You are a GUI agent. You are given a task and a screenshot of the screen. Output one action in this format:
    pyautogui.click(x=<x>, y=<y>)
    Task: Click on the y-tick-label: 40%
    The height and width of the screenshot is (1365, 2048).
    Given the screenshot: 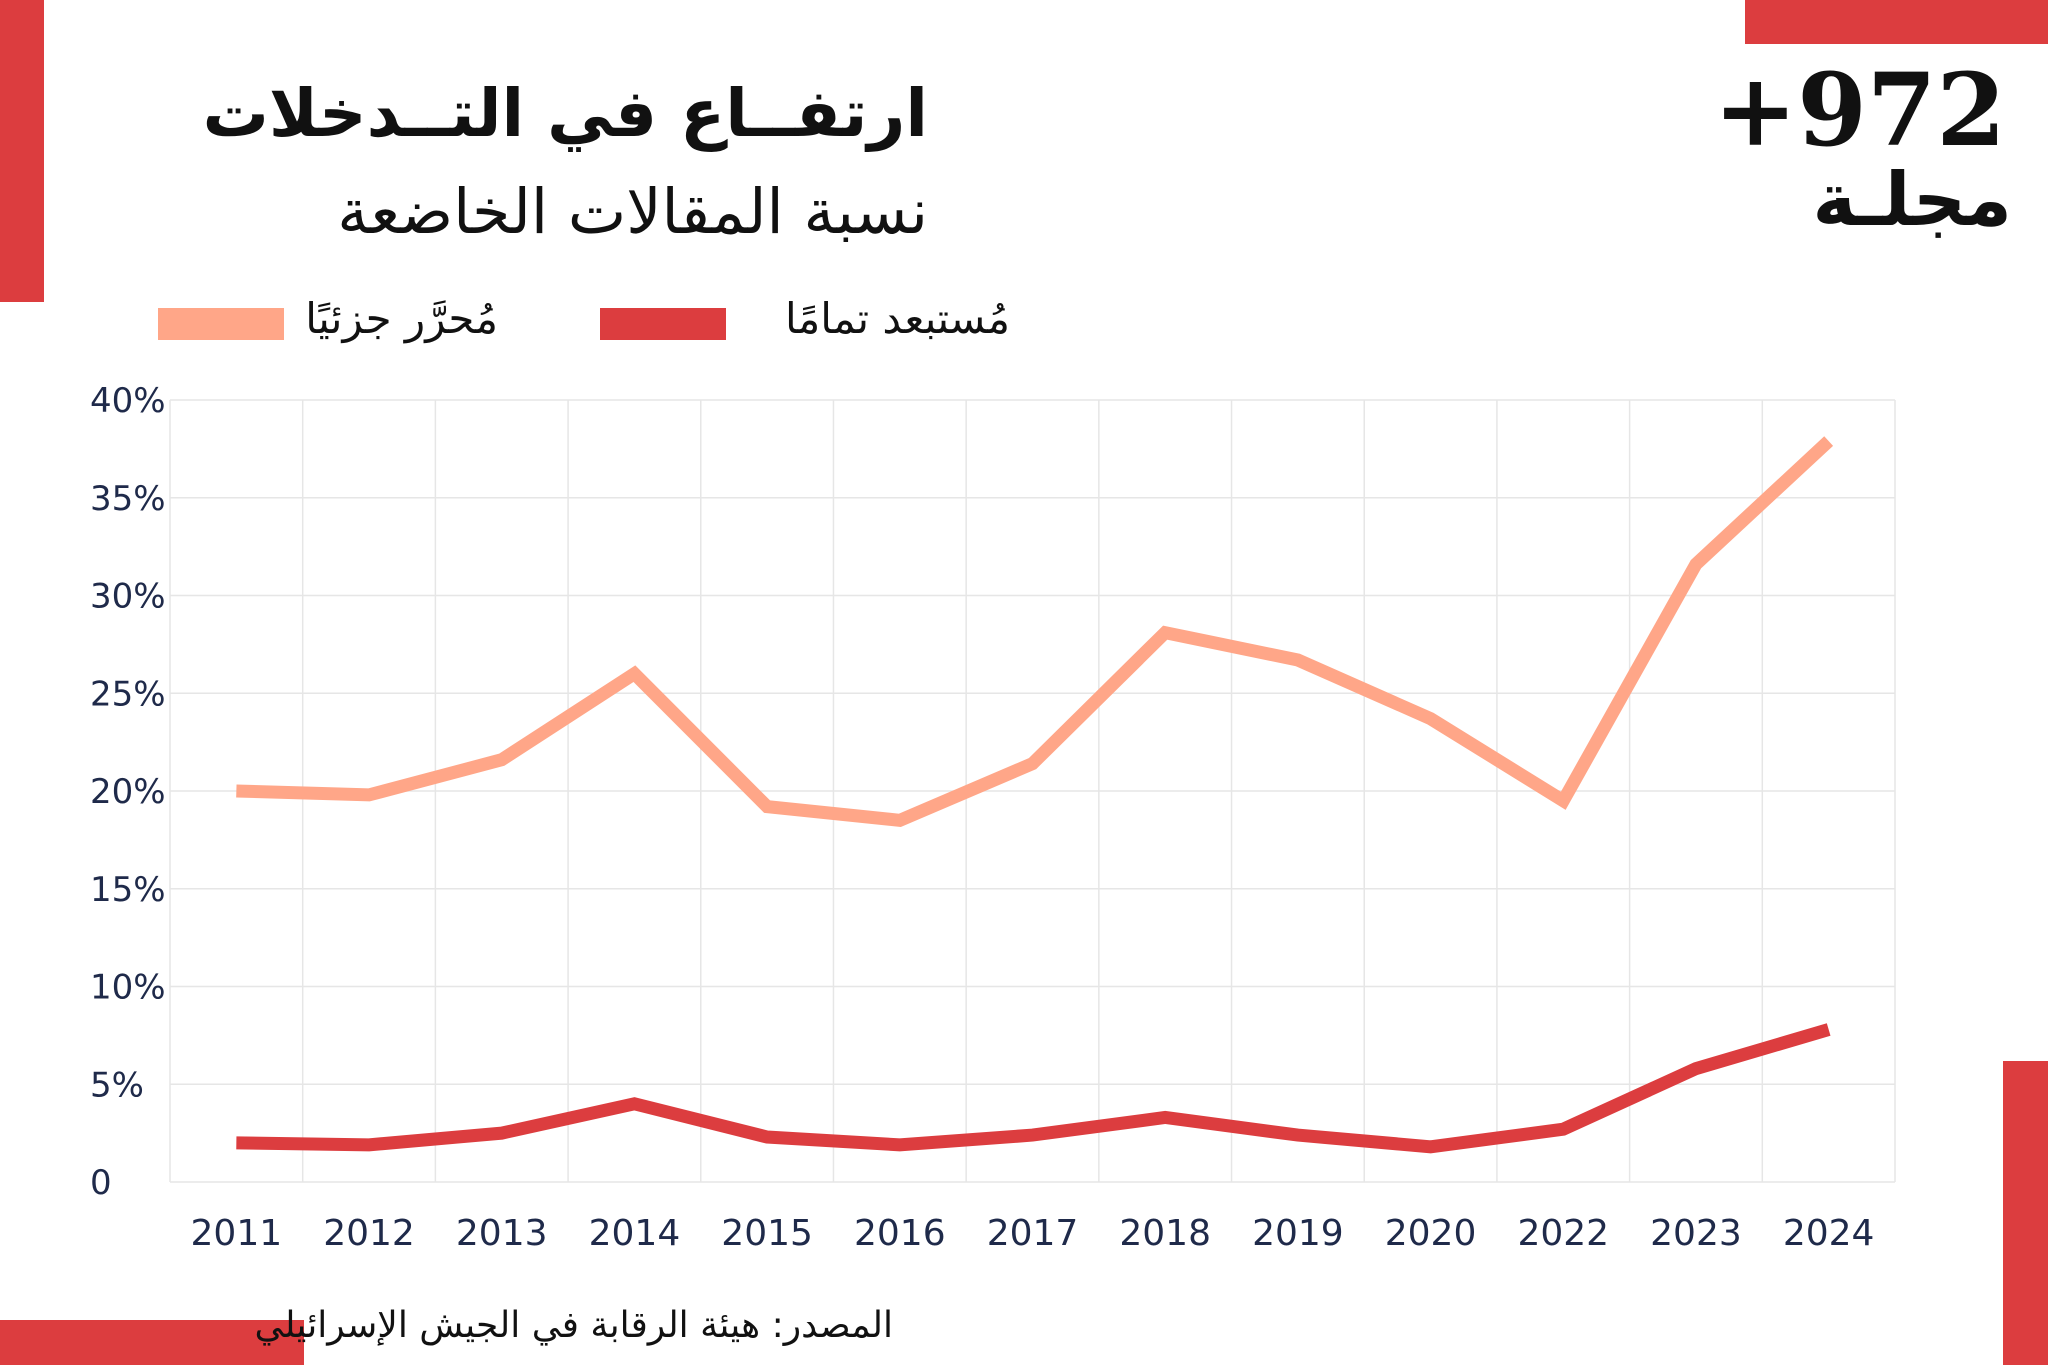 What is the action you would take?
    pyautogui.click(x=128, y=401)
    